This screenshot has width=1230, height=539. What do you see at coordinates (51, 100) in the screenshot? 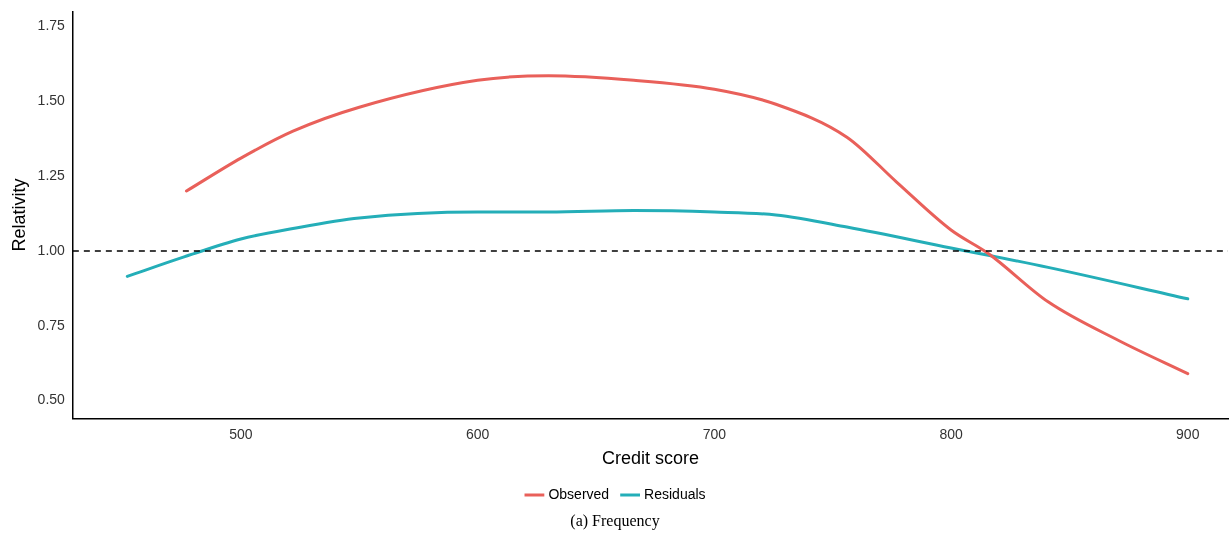
I see `y-tick-label: 1.50` at bounding box center [51, 100].